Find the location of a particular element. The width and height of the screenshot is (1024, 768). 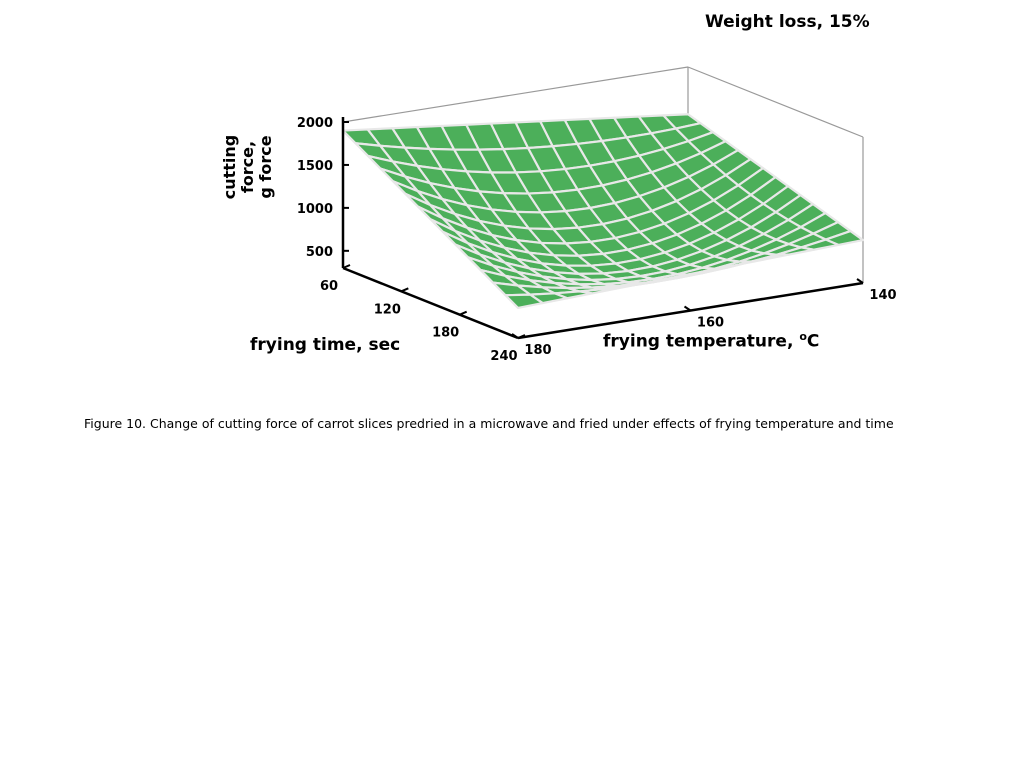

response-surface is located at coordinates (603, 211).